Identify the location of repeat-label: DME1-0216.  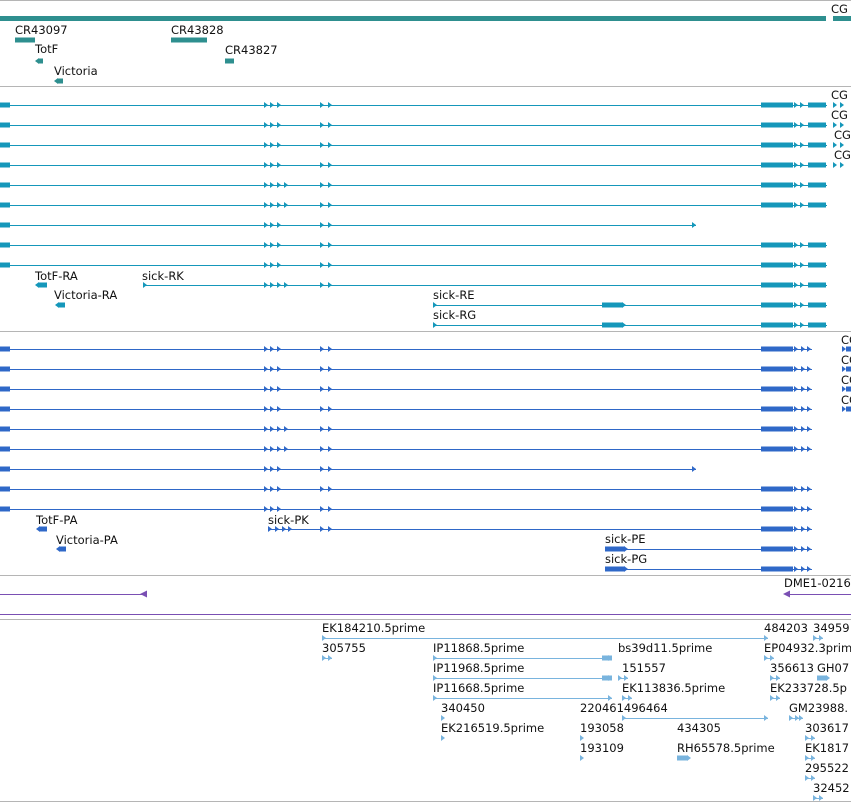
(817, 583).